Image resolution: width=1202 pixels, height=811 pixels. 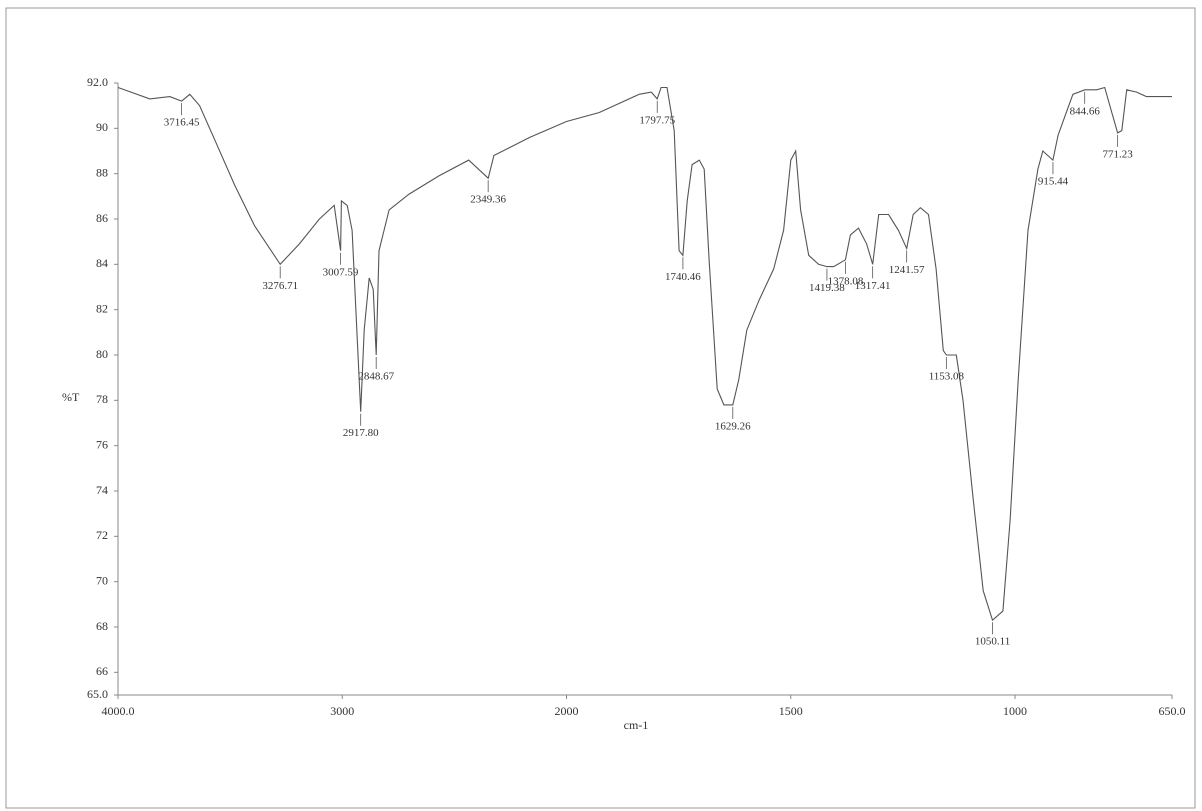 I want to click on x-tick-label: 1000, so click(x=1015, y=711).